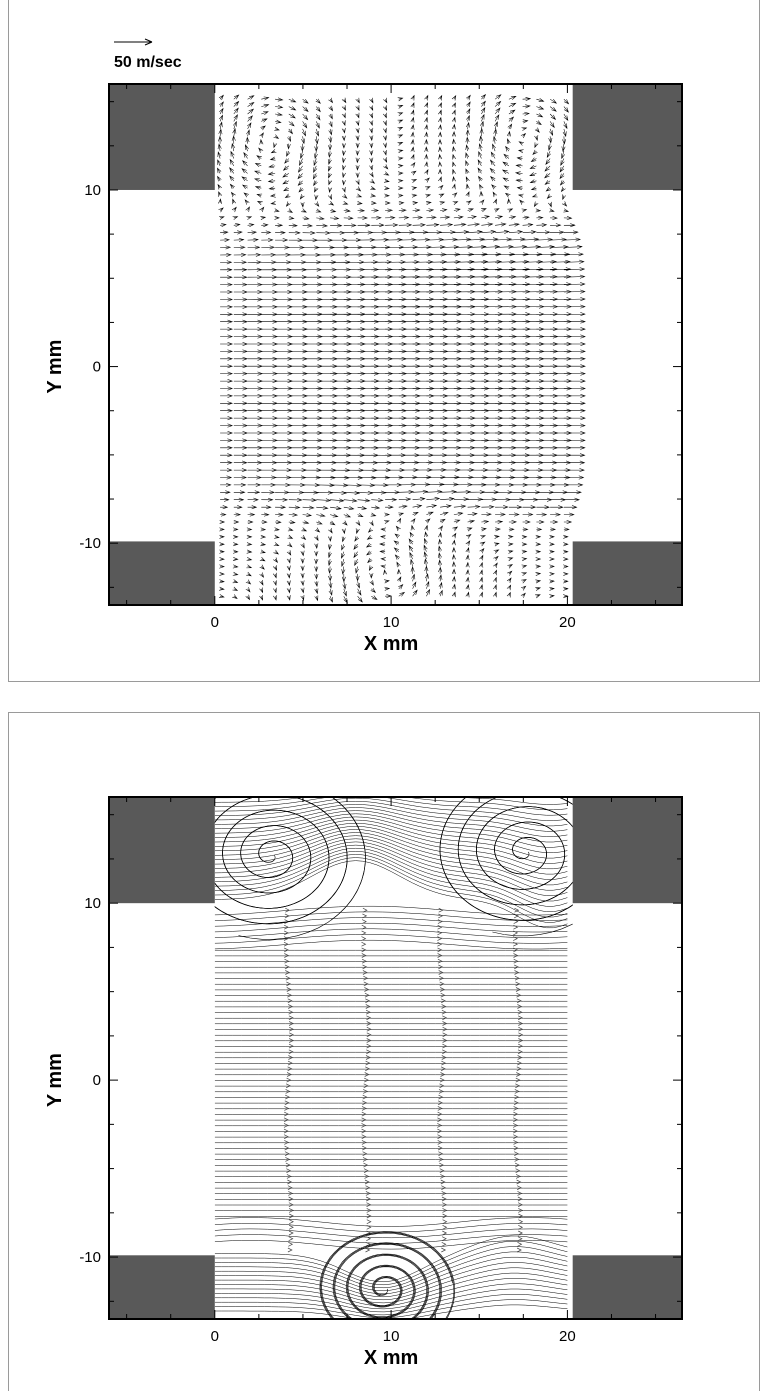 This screenshot has width=760, height=1392. I want to click on wall-block, so click(627, 573).